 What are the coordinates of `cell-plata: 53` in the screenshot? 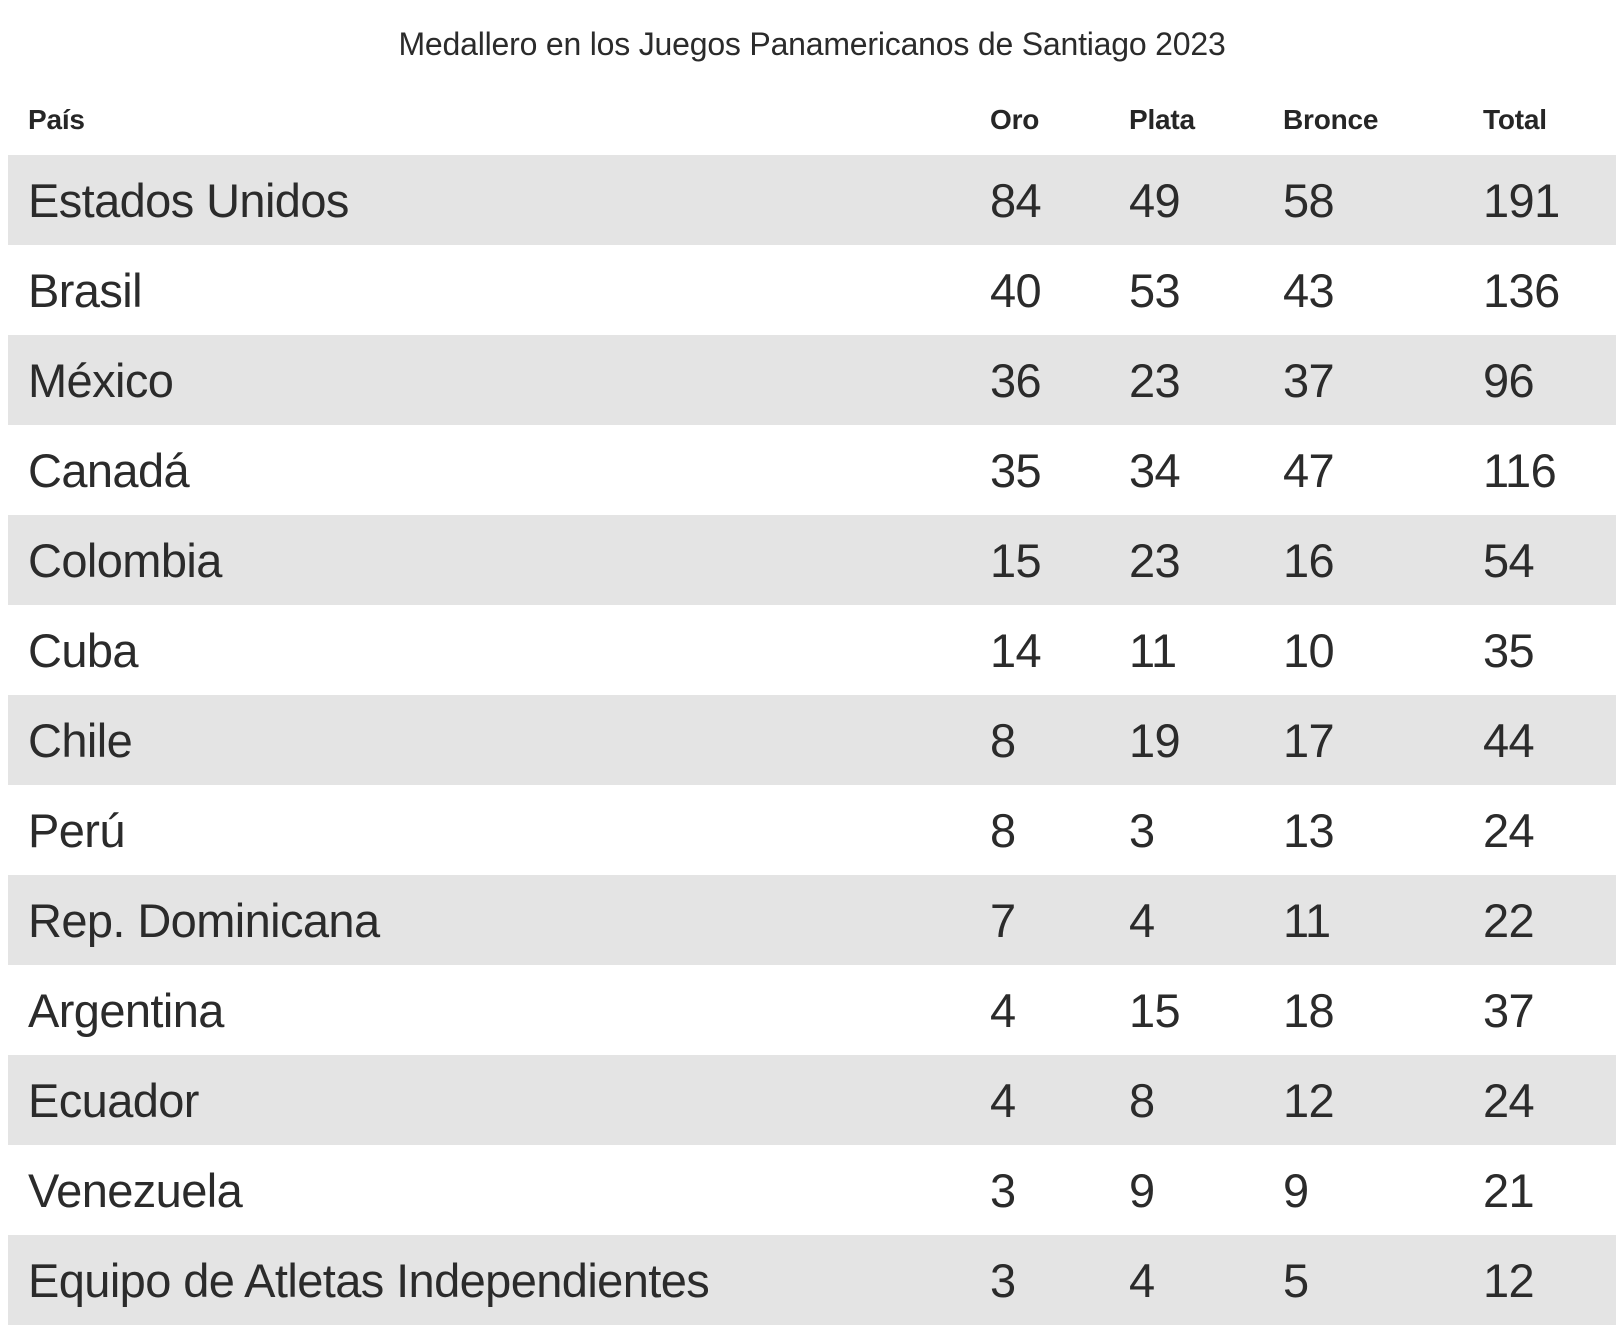 It's located at (1155, 290).